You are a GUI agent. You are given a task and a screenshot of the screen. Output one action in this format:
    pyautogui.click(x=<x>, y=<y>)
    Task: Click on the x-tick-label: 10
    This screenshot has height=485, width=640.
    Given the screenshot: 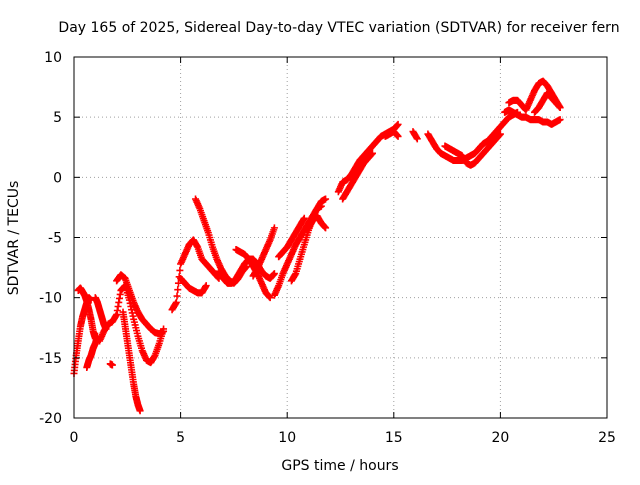 What is the action you would take?
    pyautogui.click(x=287, y=438)
    